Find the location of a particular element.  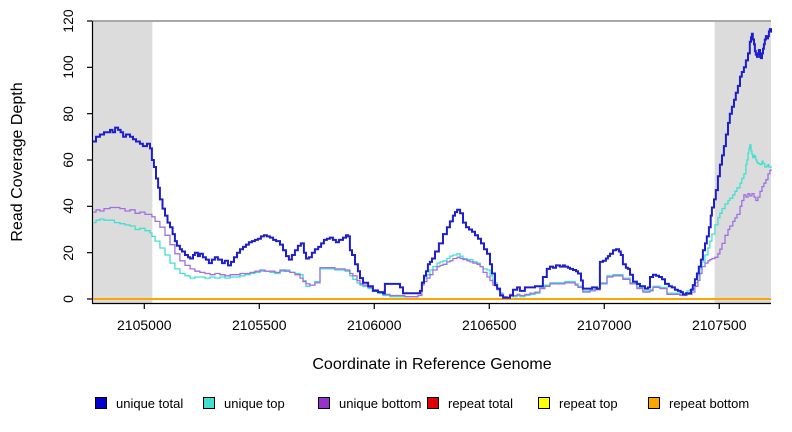

x-axis-title: Coordinate in Reference Genome is located at coordinates (432, 364).